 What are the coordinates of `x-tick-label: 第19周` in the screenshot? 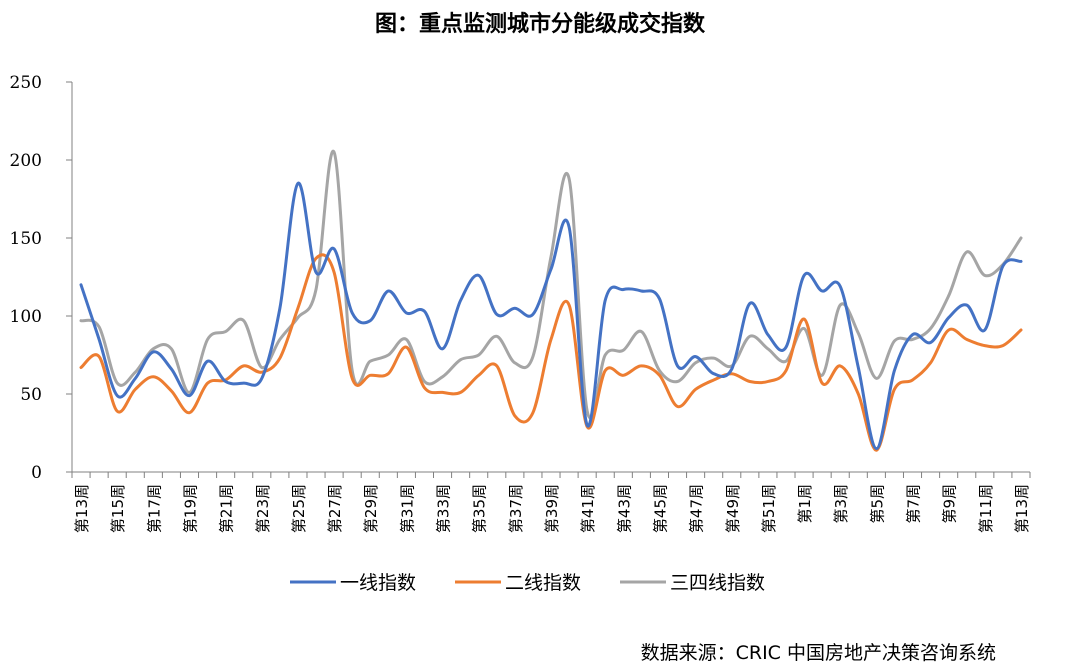 It's located at (190, 508).